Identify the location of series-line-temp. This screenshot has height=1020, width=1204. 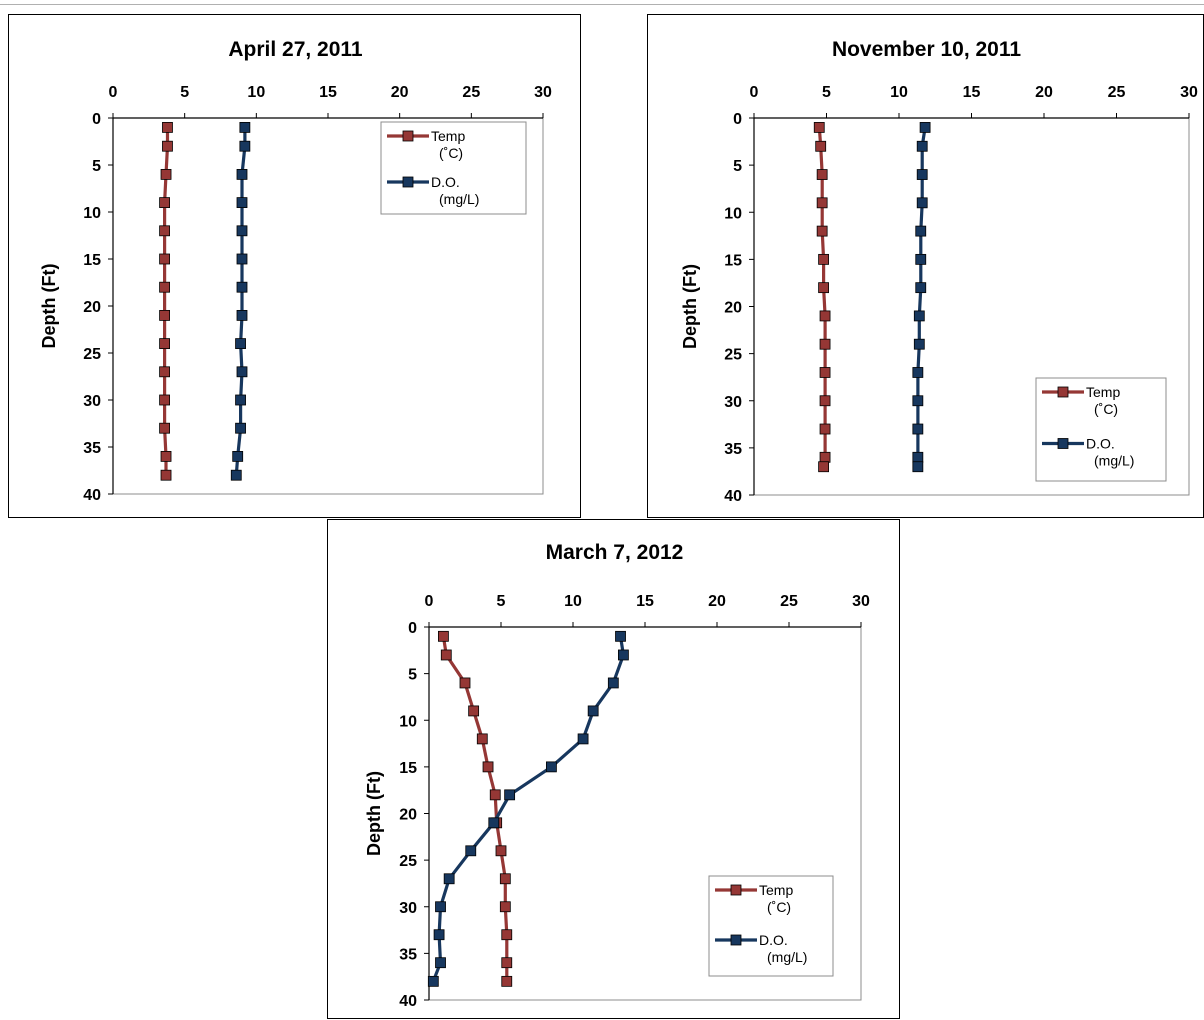
(475, 809).